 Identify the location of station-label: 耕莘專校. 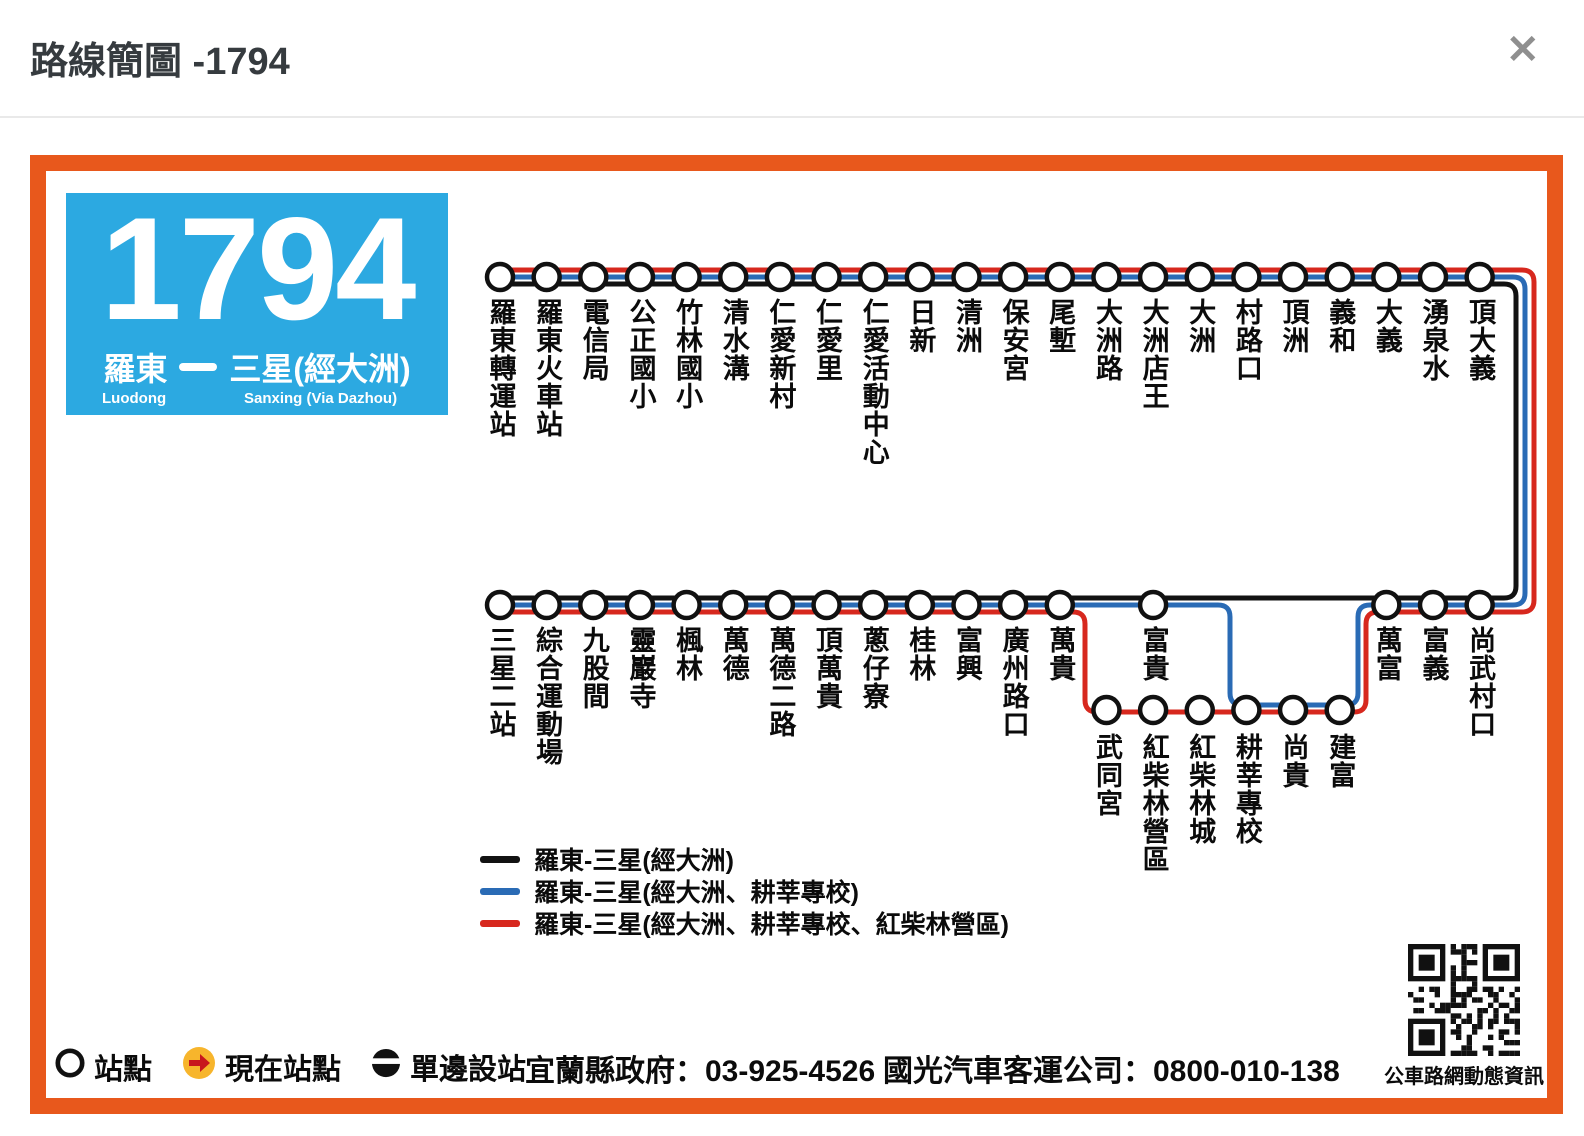
(1246, 789).